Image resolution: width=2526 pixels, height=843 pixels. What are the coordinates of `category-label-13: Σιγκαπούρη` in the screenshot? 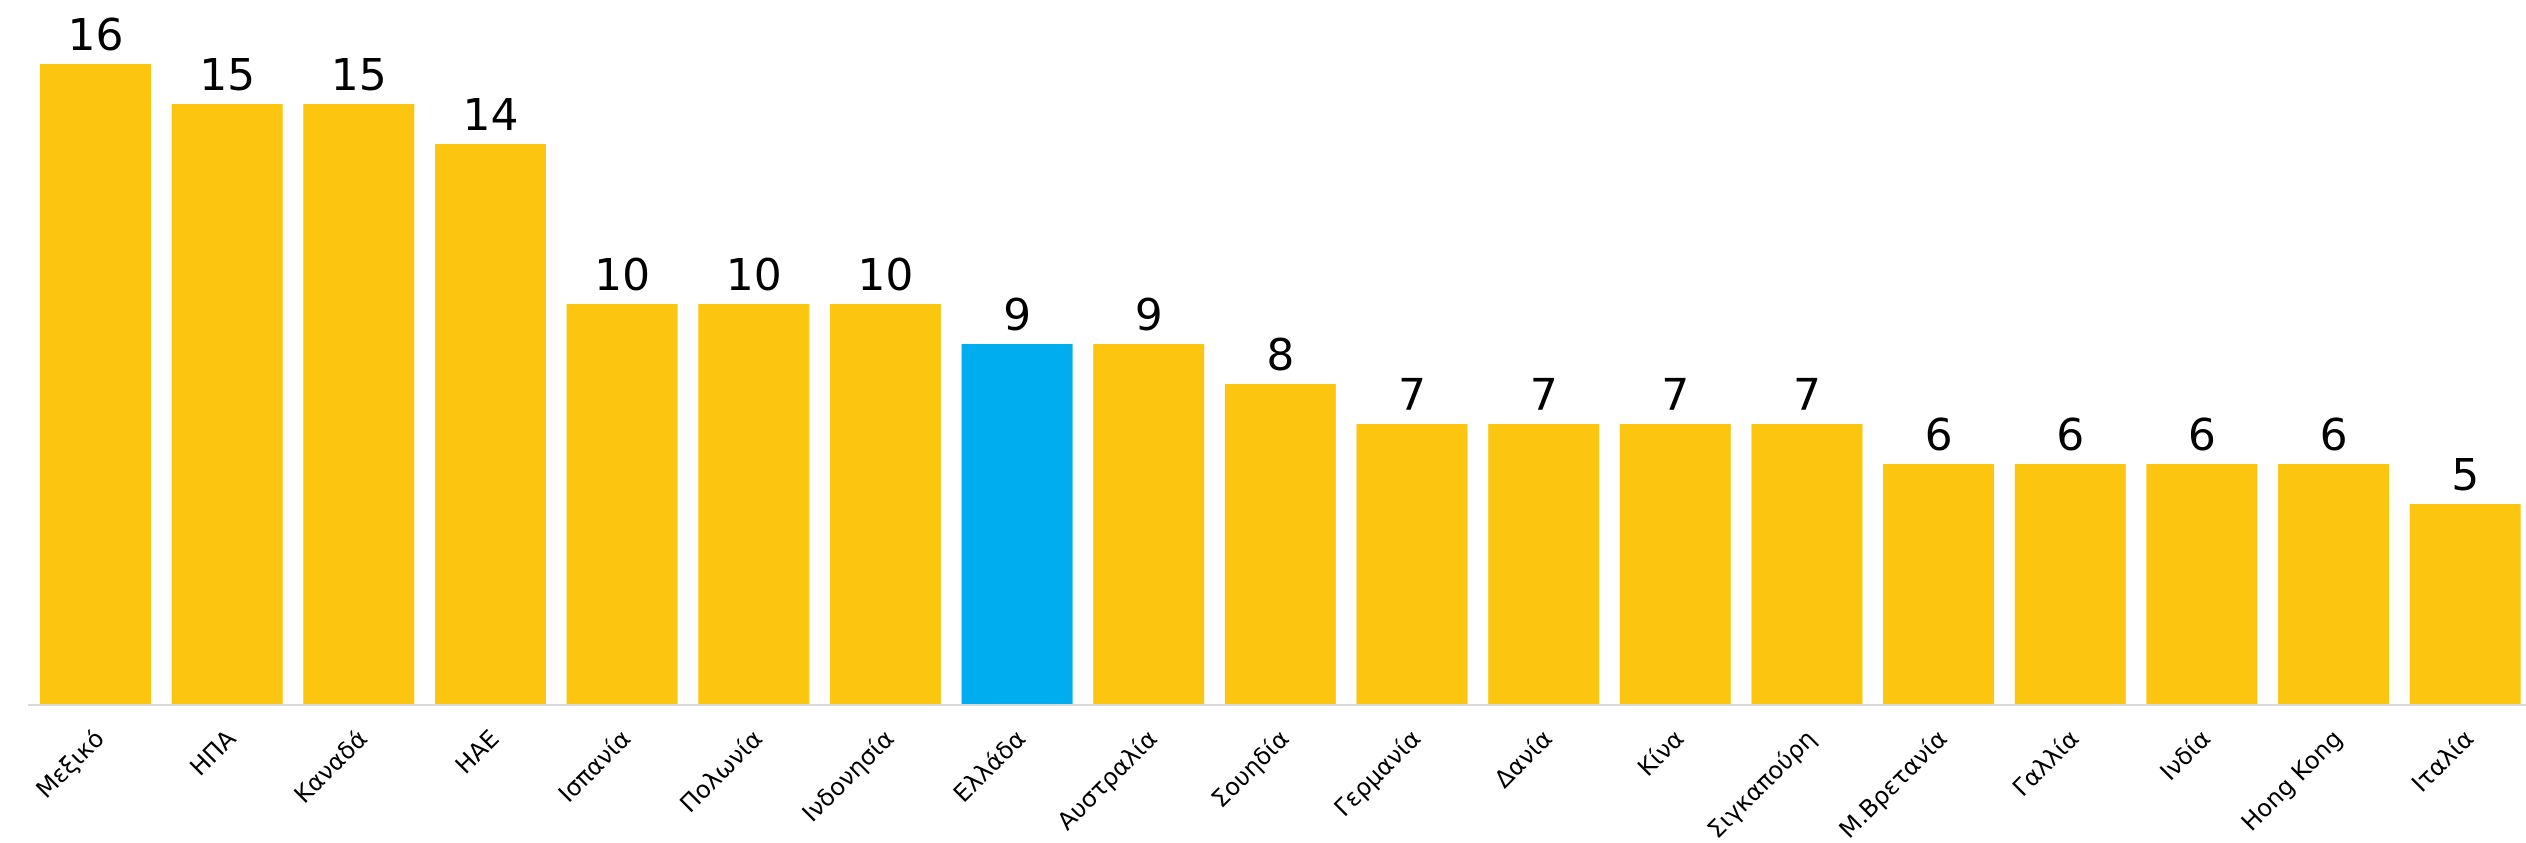 It's located at (1761, 783).